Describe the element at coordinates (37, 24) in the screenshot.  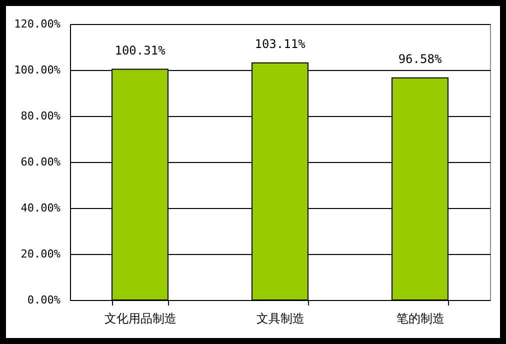
I see `y-tick-label: 120.00%` at that location.